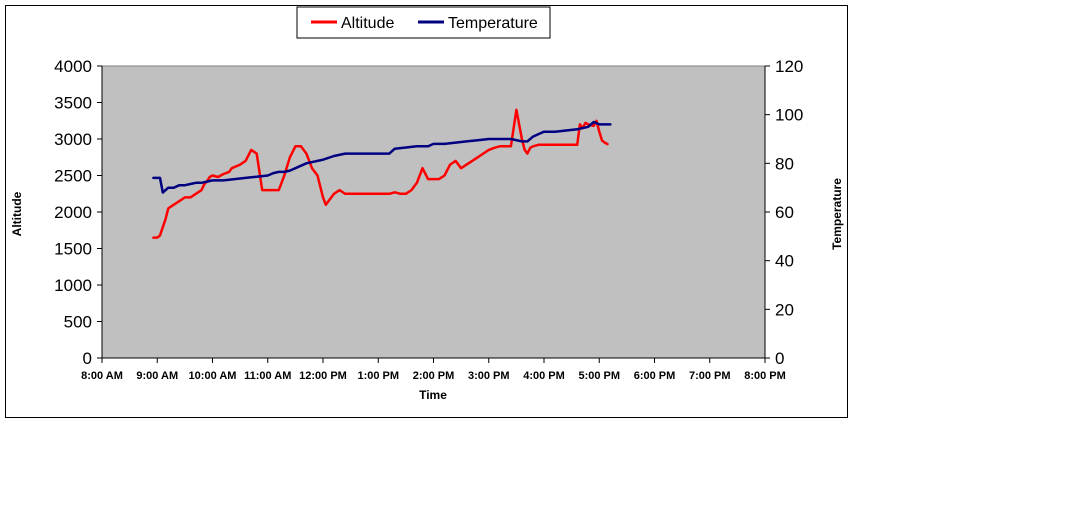  I want to click on legend-label-altitude: Altitude, so click(367, 23).